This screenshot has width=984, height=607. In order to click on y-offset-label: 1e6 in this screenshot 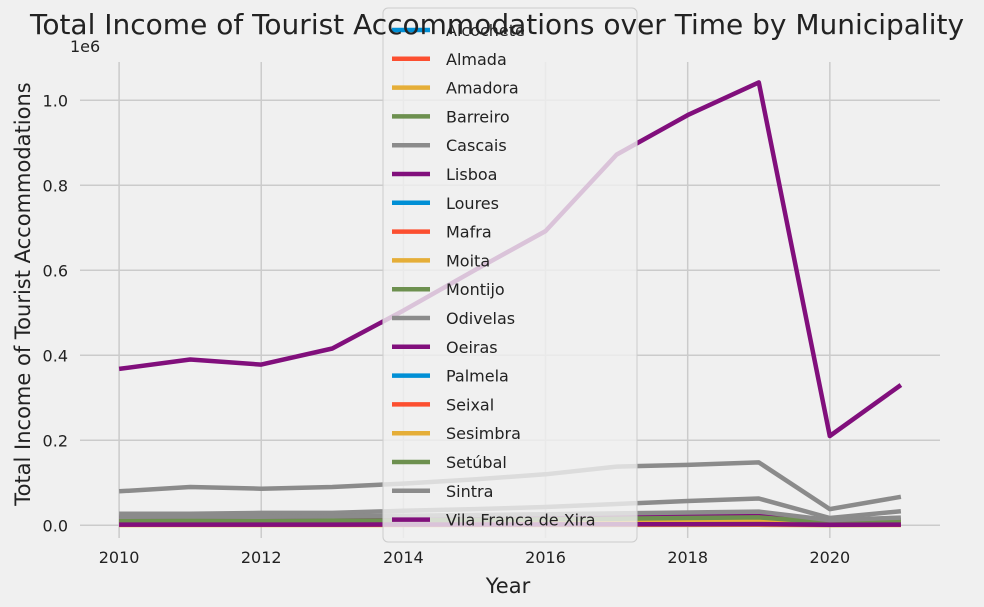, I will do `click(85, 46)`.